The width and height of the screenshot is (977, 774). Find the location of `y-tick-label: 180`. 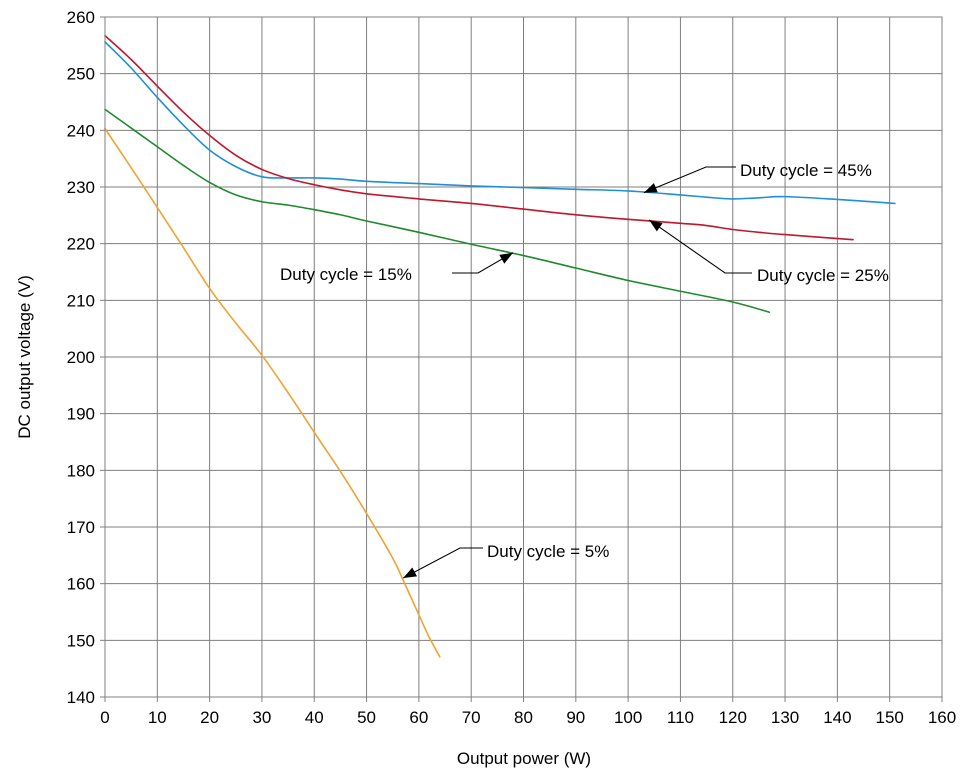

y-tick-label: 180 is located at coordinates (81, 470).